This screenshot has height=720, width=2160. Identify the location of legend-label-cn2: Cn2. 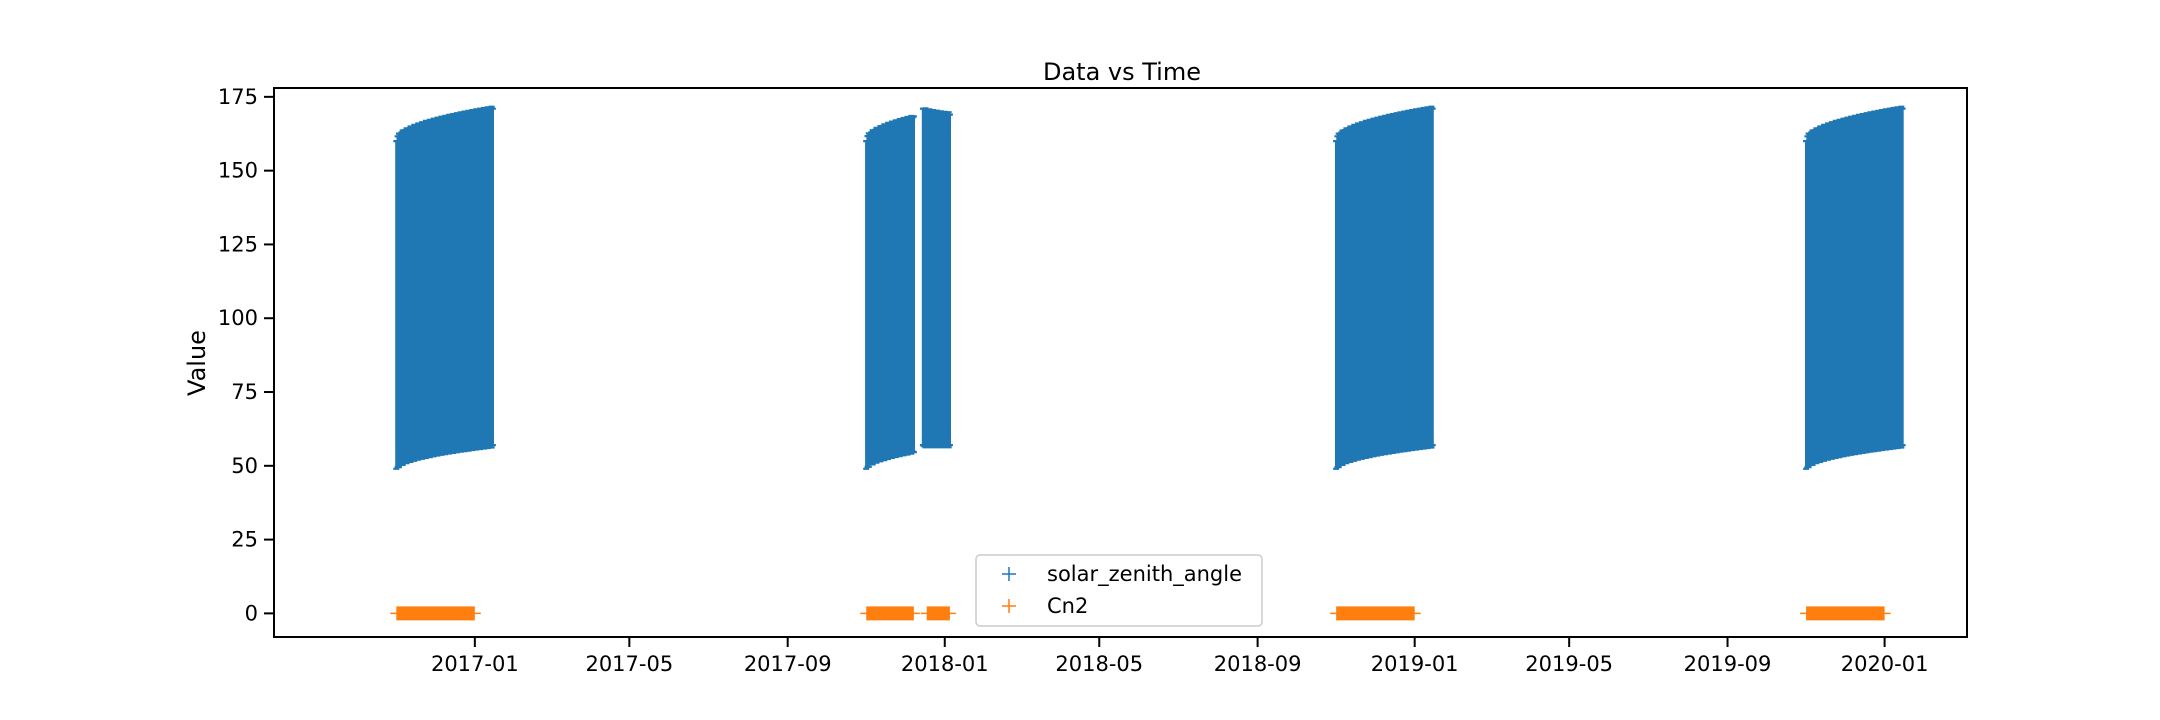
(1067, 606).